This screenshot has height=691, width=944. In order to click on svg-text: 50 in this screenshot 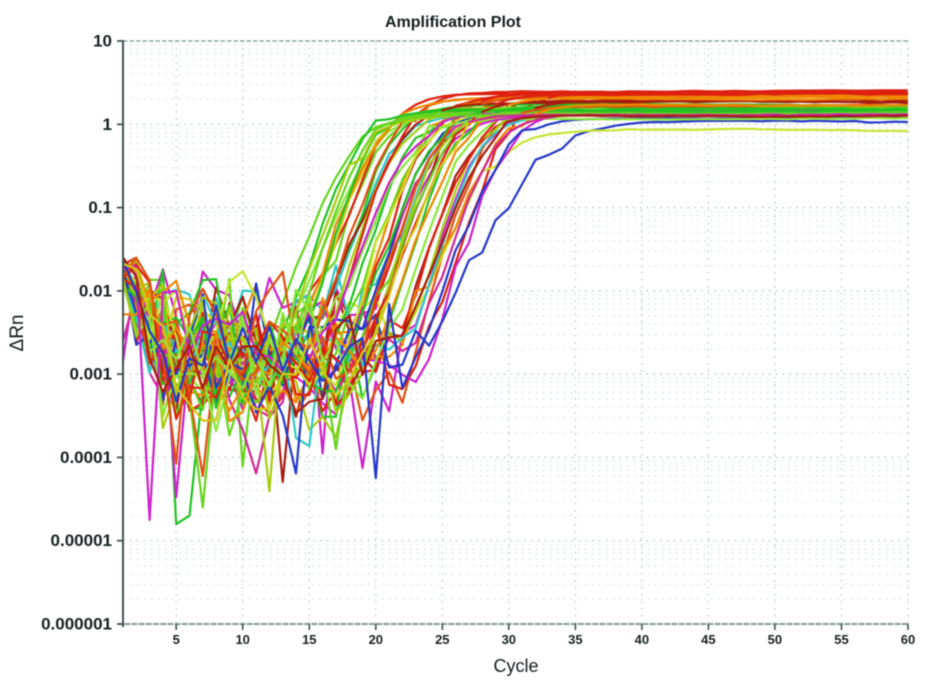, I will do `click(775, 639)`.